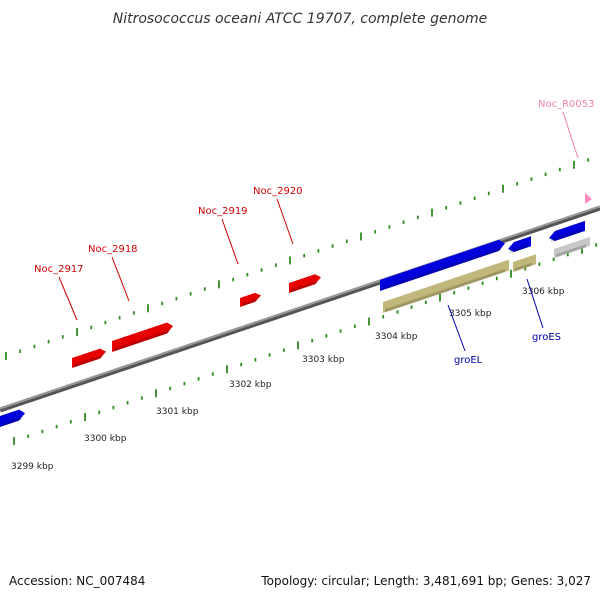 The height and width of the screenshot is (600, 600). Describe the element at coordinates (32, 467) in the screenshot. I see `scale-label: 3299 kbp` at that location.